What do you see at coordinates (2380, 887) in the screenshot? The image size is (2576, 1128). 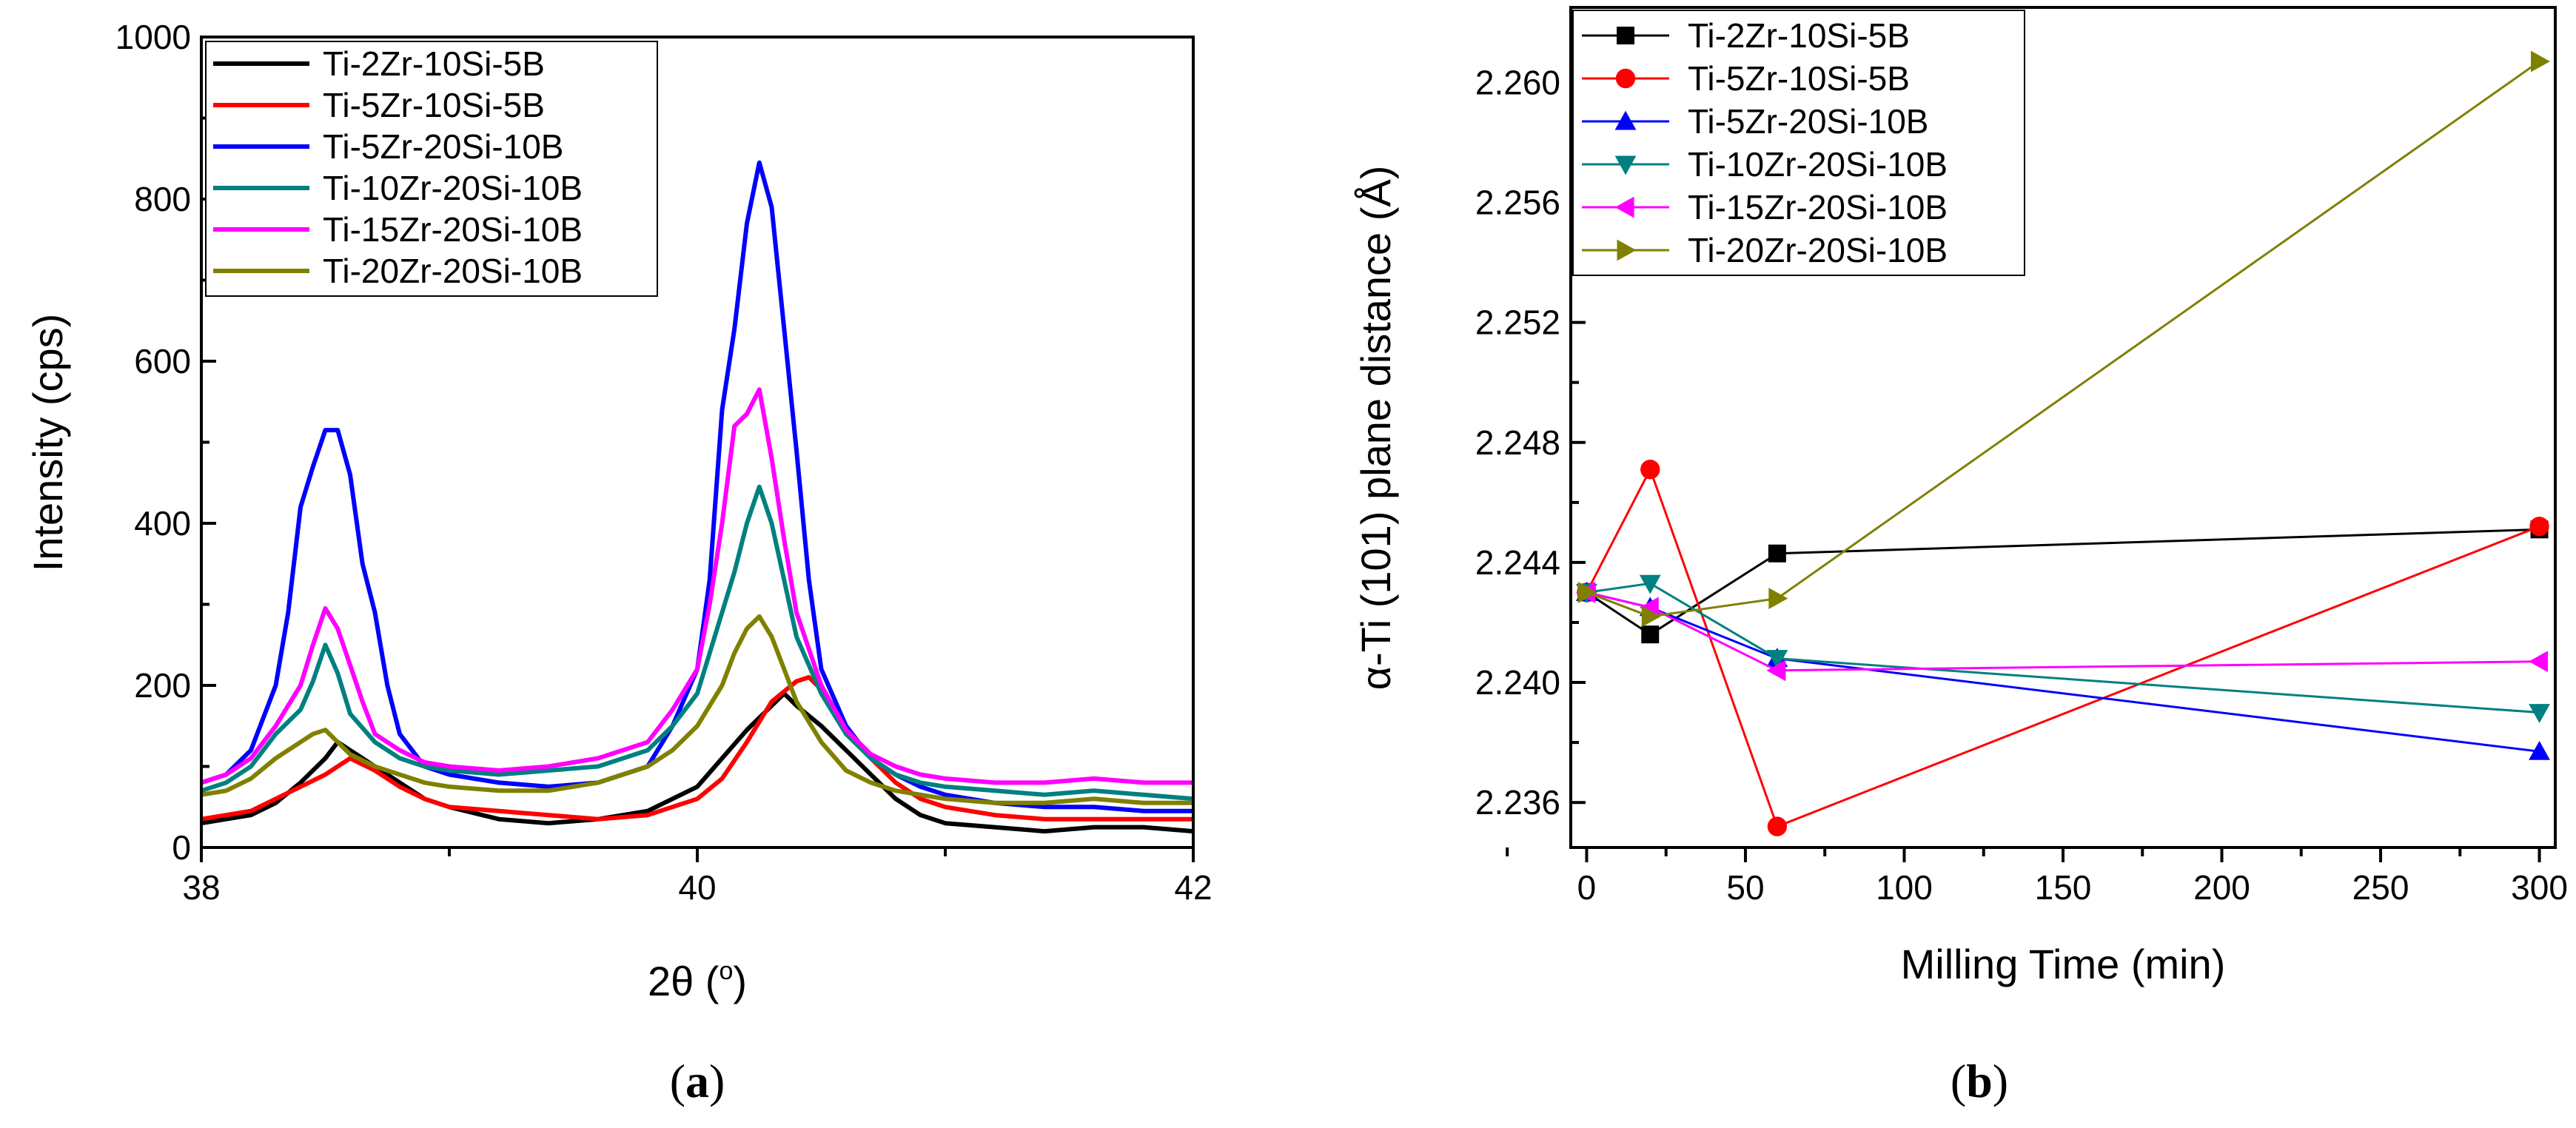 I see `chart-b-x-tick-label: 250` at bounding box center [2380, 887].